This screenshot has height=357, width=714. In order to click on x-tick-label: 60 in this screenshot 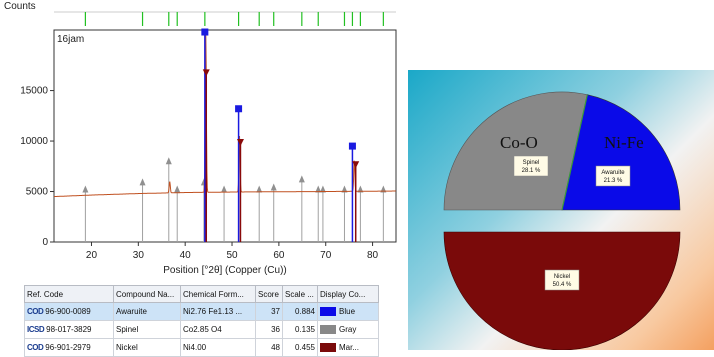, I will do `click(279, 255)`.